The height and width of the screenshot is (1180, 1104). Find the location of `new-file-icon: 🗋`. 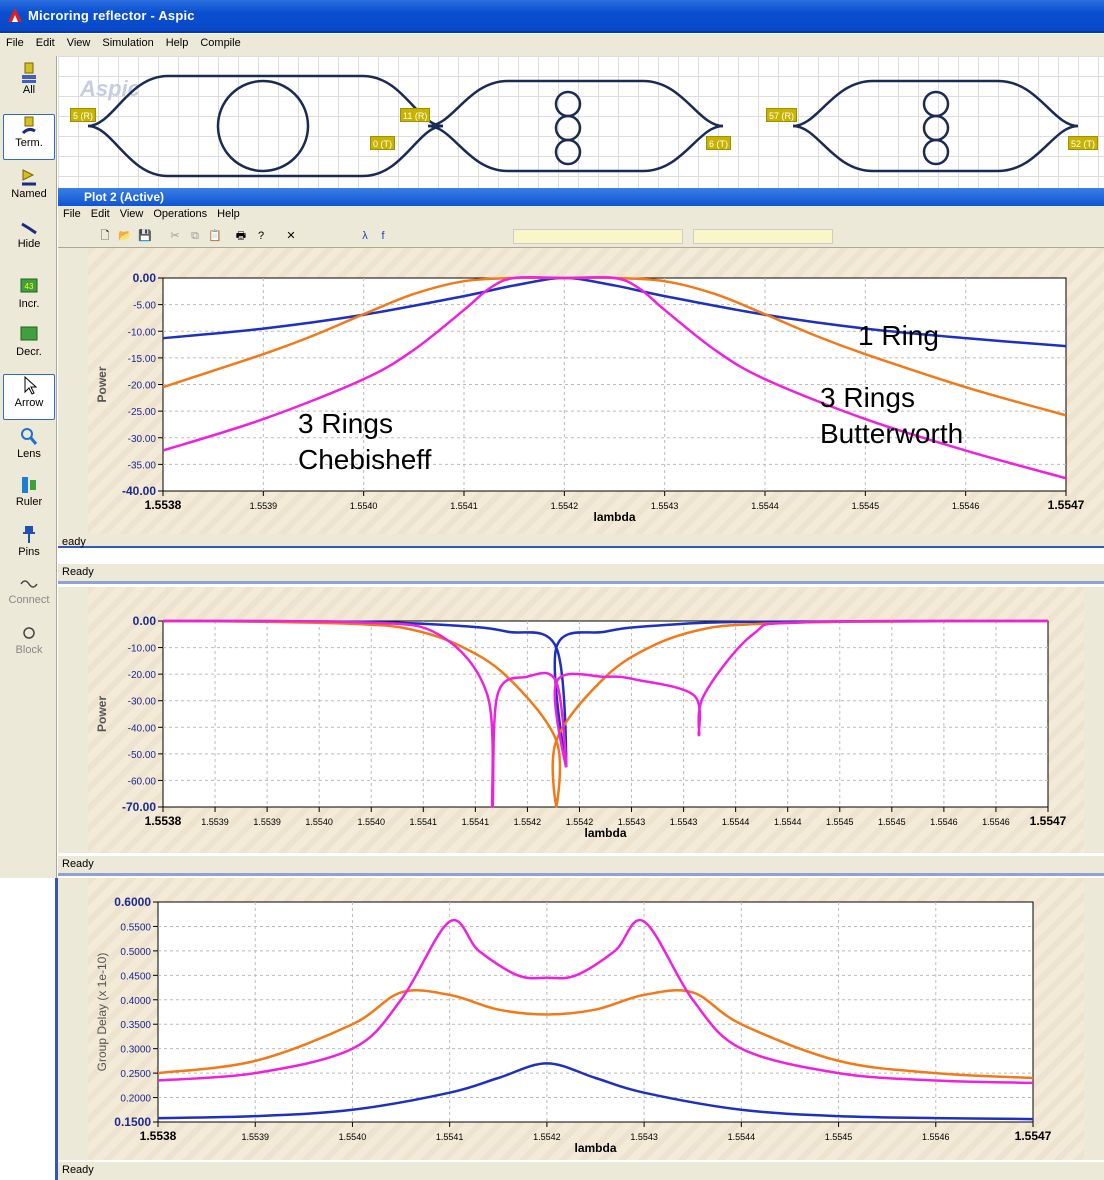

new-file-icon: 🗋 is located at coordinates (105, 236).